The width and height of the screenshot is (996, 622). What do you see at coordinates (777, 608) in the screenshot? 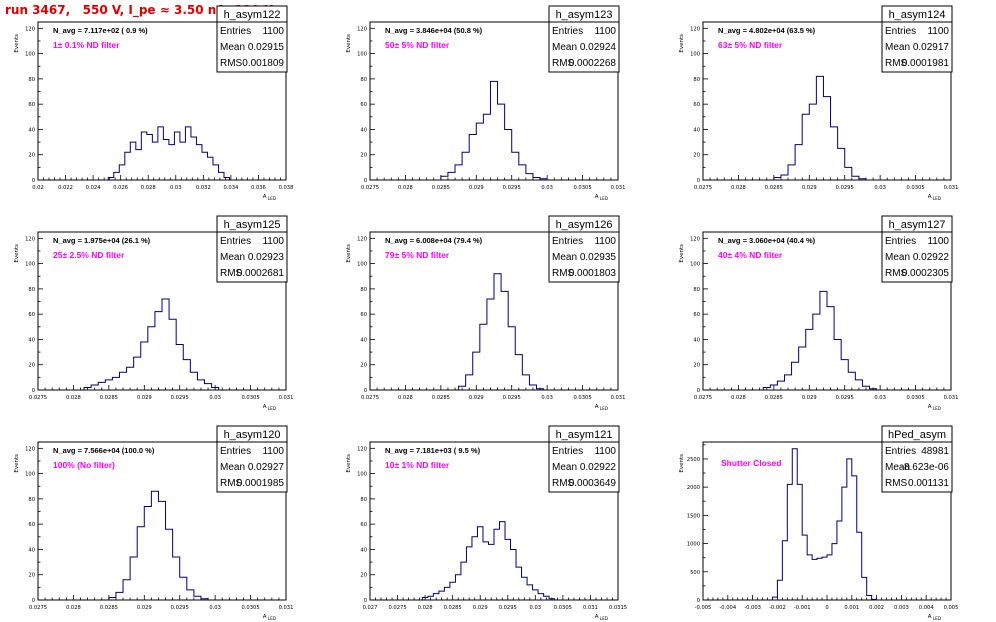
I see `x-tick-label: -0.002` at bounding box center [777, 608].